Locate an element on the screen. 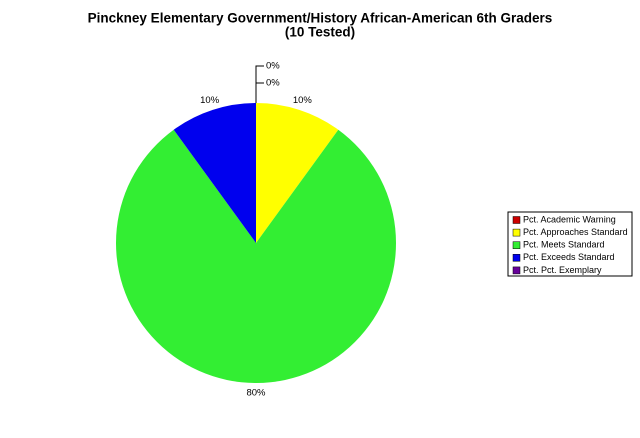  data-label: 80% is located at coordinates (256, 393).